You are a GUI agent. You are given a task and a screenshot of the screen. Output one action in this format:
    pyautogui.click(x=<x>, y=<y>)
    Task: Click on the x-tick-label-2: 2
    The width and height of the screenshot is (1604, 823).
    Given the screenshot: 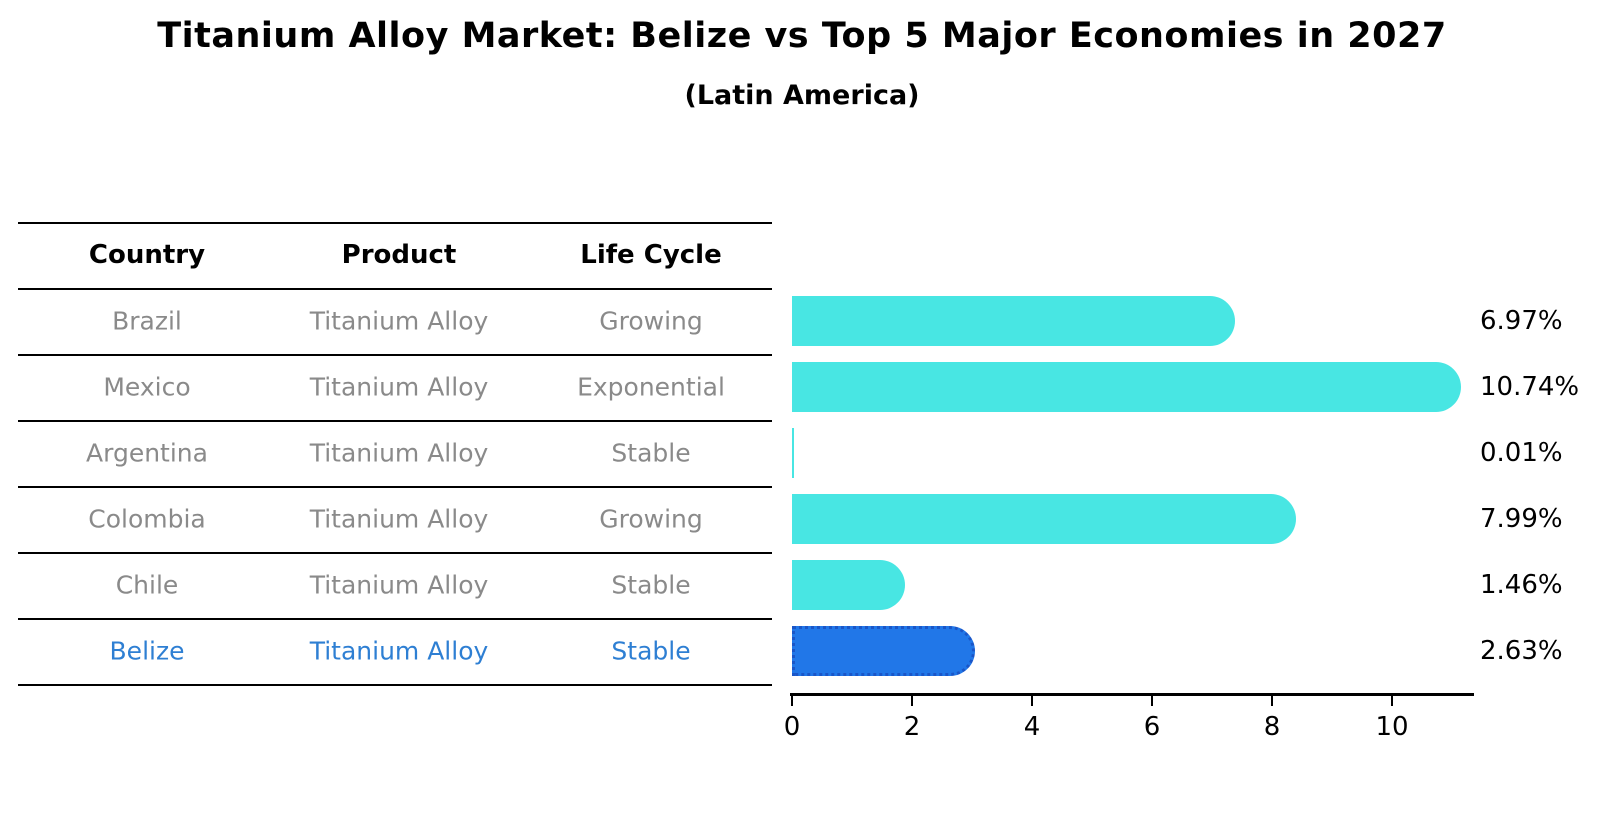 What is the action you would take?
    pyautogui.click(x=912, y=727)
    